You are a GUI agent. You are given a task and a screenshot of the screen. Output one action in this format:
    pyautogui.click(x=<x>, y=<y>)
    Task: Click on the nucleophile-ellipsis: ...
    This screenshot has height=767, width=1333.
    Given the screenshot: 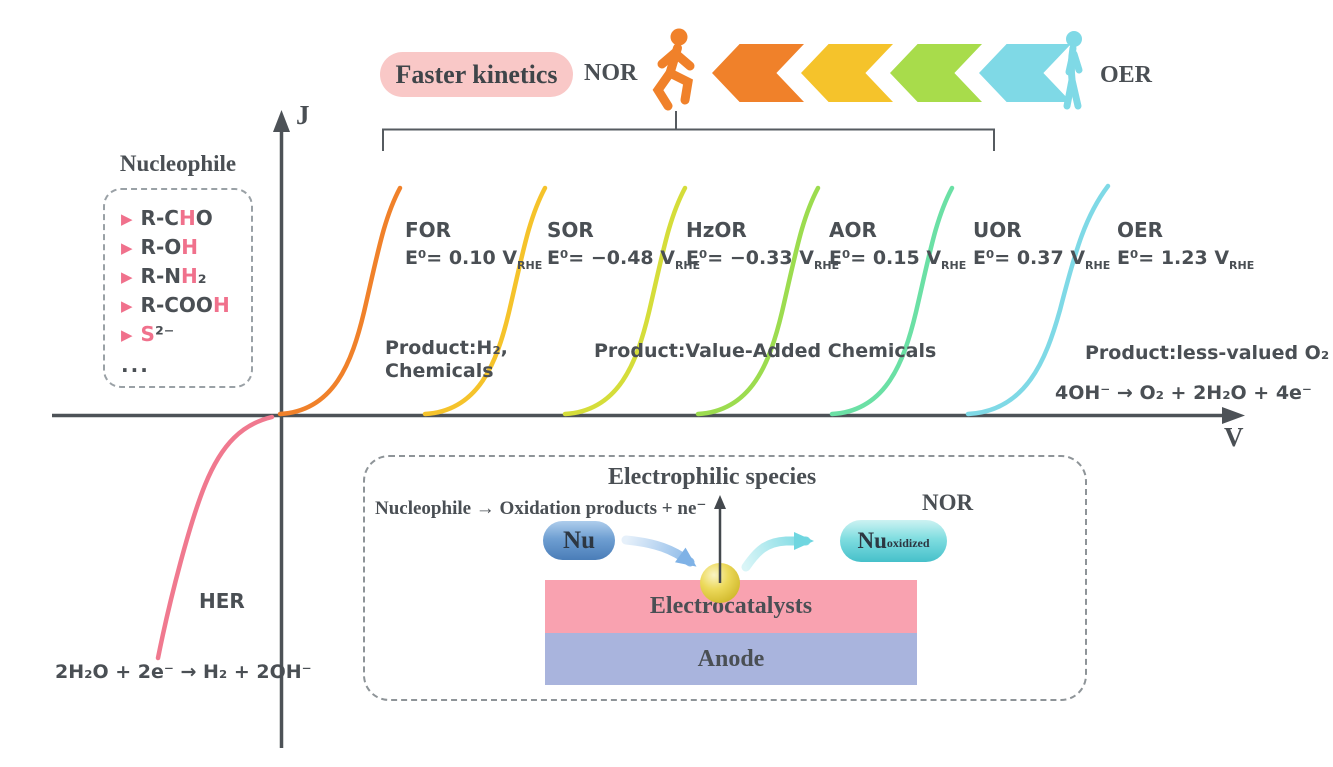 What is the action you would take?
    pyautogui.click(x=135, y=365)
    